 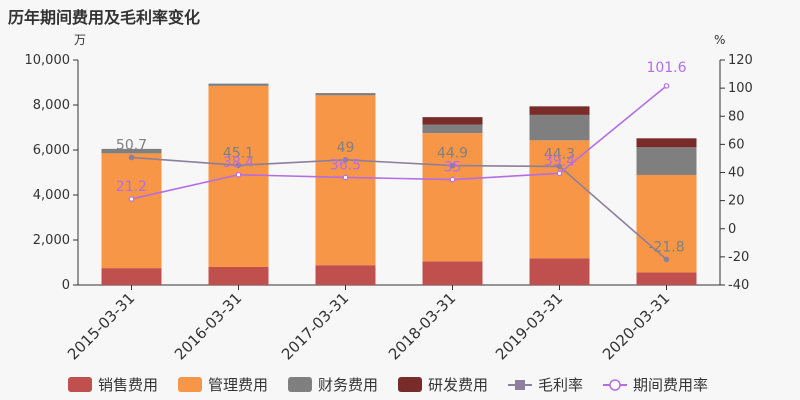 I want to click on right-tick-label: 20, so click(x=736, y=201).